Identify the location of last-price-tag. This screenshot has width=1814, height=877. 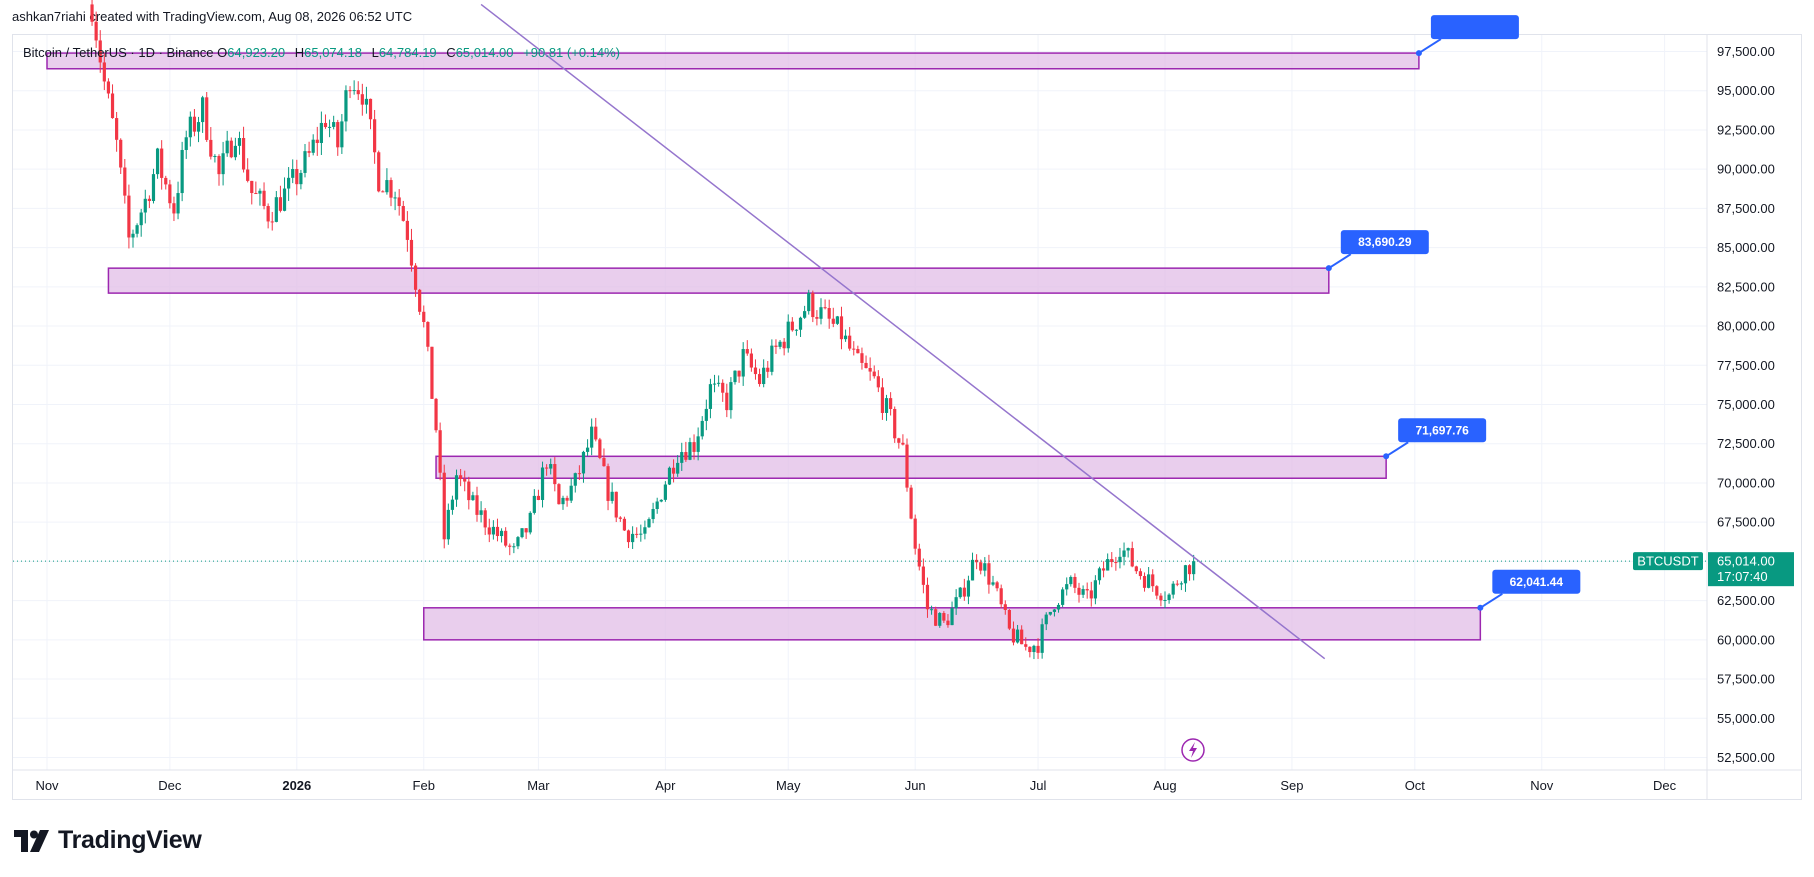
(1751, 569).